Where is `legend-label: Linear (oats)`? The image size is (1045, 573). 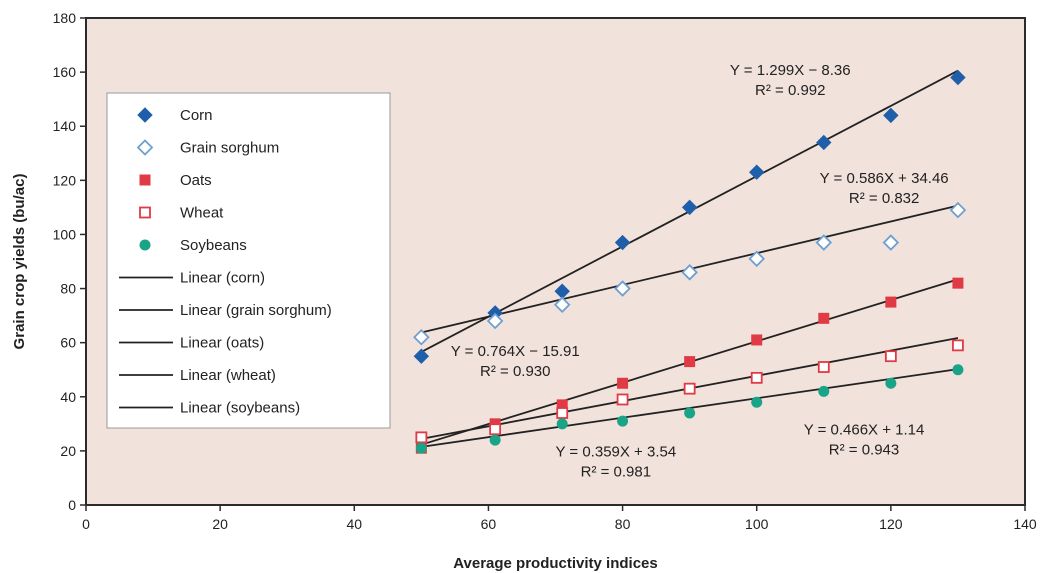
legend-label: Linear (oats) is located at coordinates (222, 343).